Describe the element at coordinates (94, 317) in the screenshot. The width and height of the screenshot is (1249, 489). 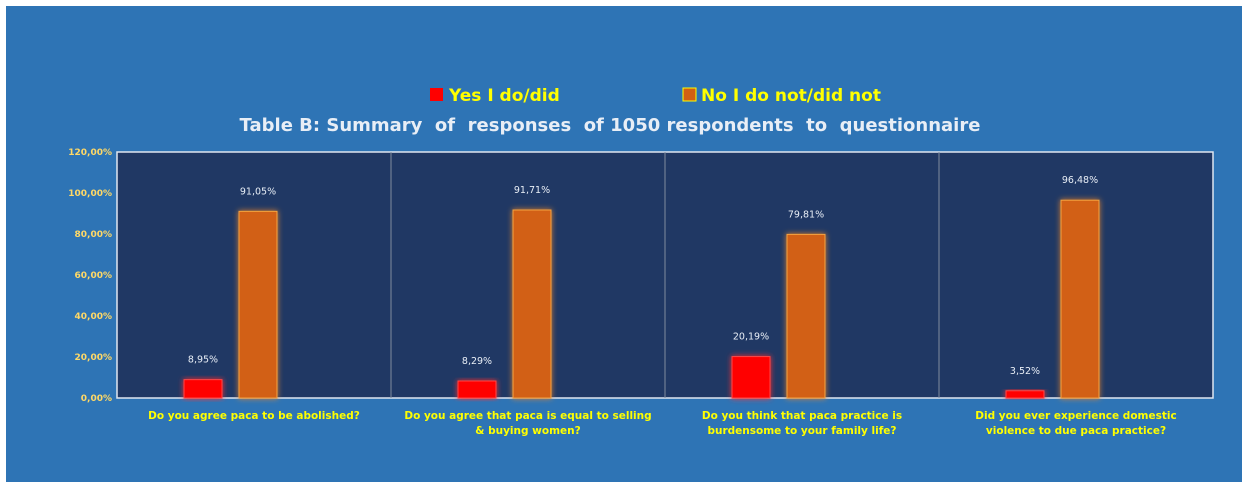
I see `y-tick-label: 40,00%` at that location.